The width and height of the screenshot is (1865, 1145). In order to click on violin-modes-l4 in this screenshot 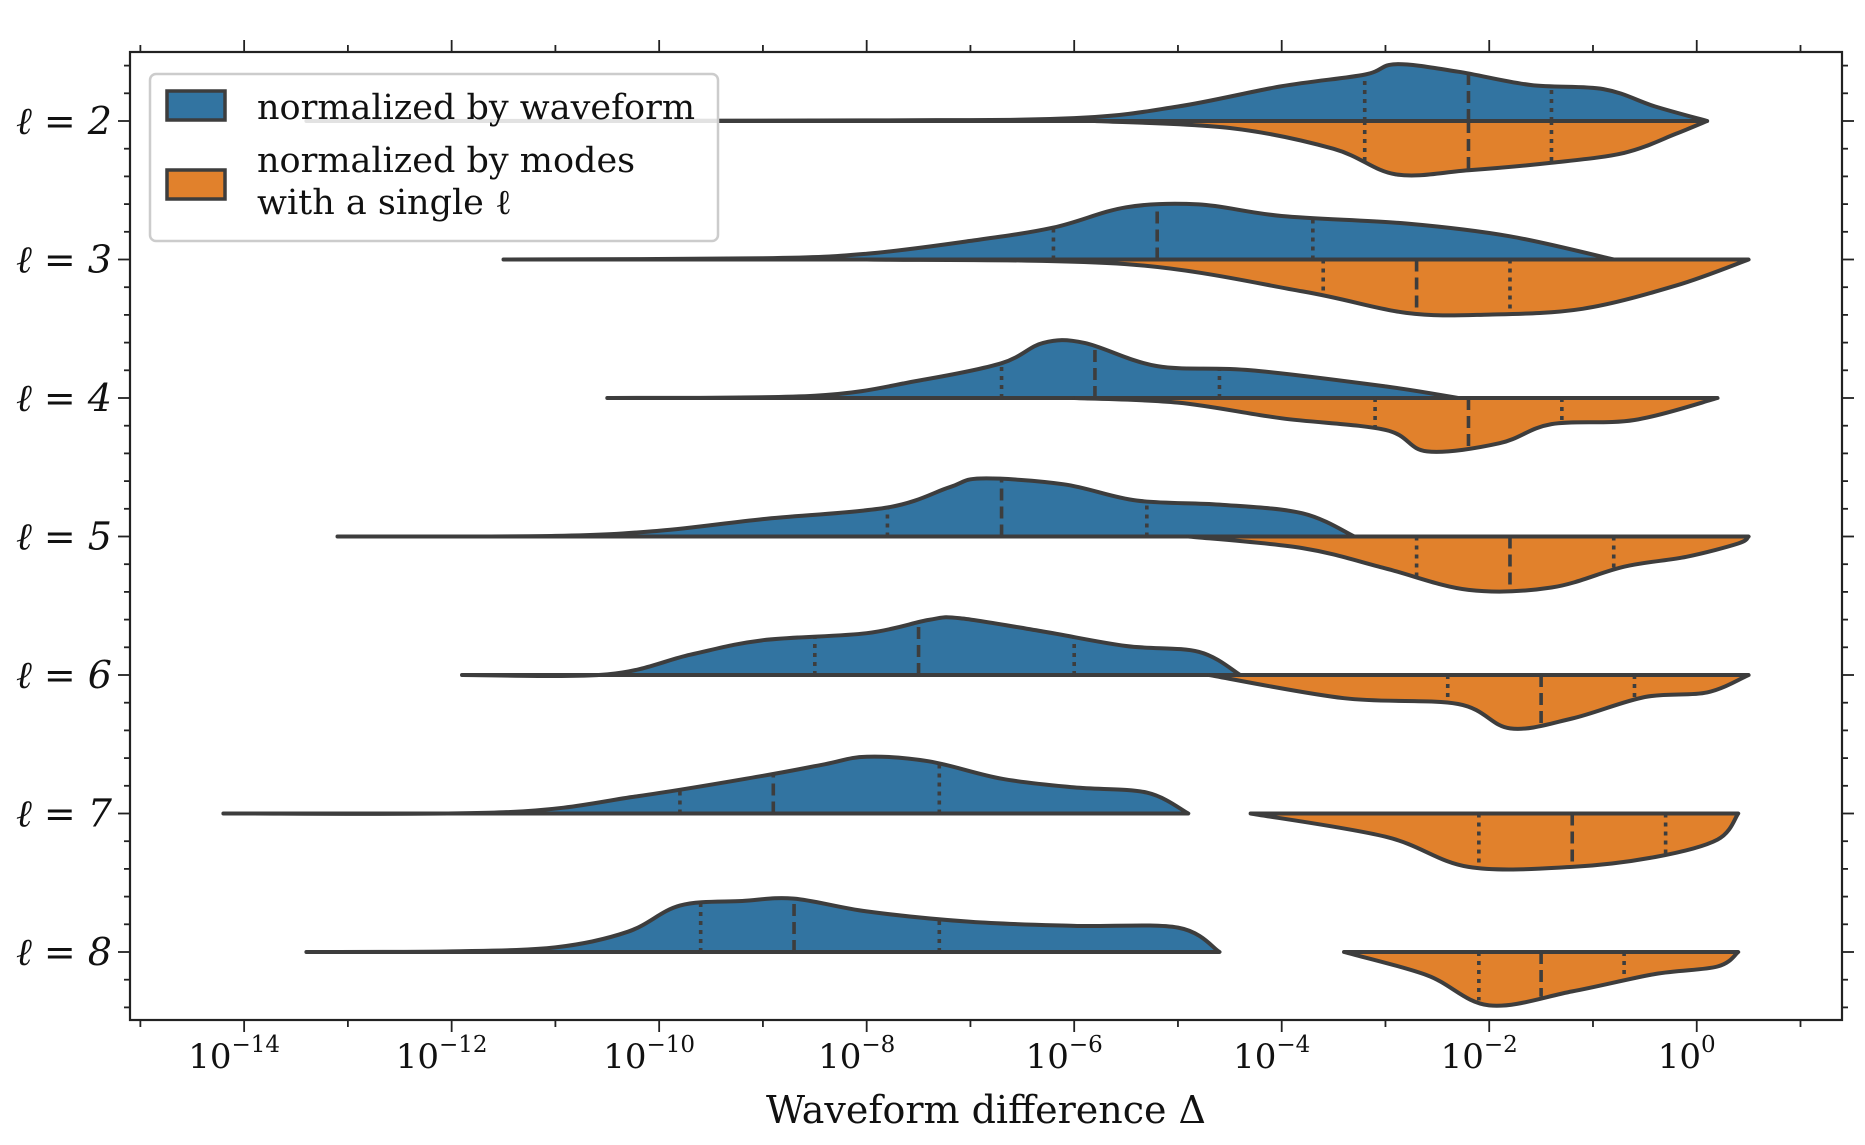, I will do `click(1396, 425)`.